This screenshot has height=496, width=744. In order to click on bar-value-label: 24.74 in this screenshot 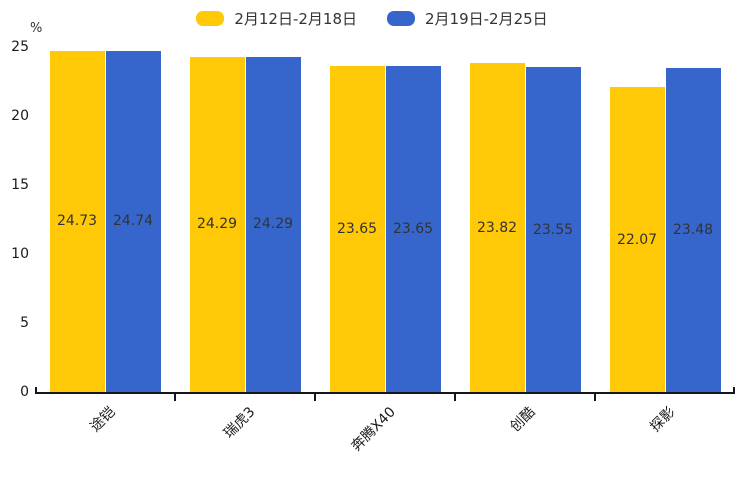, I will do `click(133, 221)`.